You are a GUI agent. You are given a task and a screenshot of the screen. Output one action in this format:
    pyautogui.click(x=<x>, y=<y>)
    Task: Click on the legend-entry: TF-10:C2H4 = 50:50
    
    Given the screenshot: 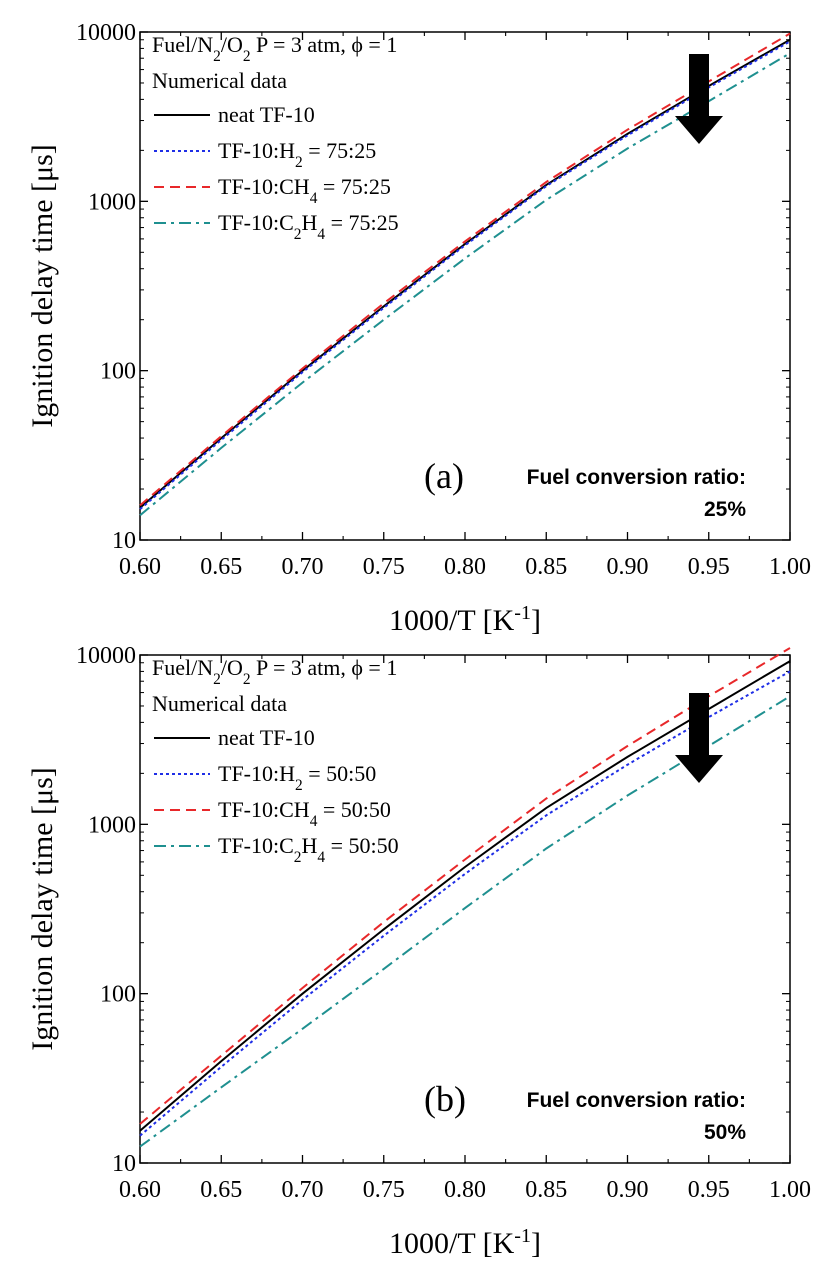 What is the action you would take?
    pyautogui.click(x=308, y=849)
    